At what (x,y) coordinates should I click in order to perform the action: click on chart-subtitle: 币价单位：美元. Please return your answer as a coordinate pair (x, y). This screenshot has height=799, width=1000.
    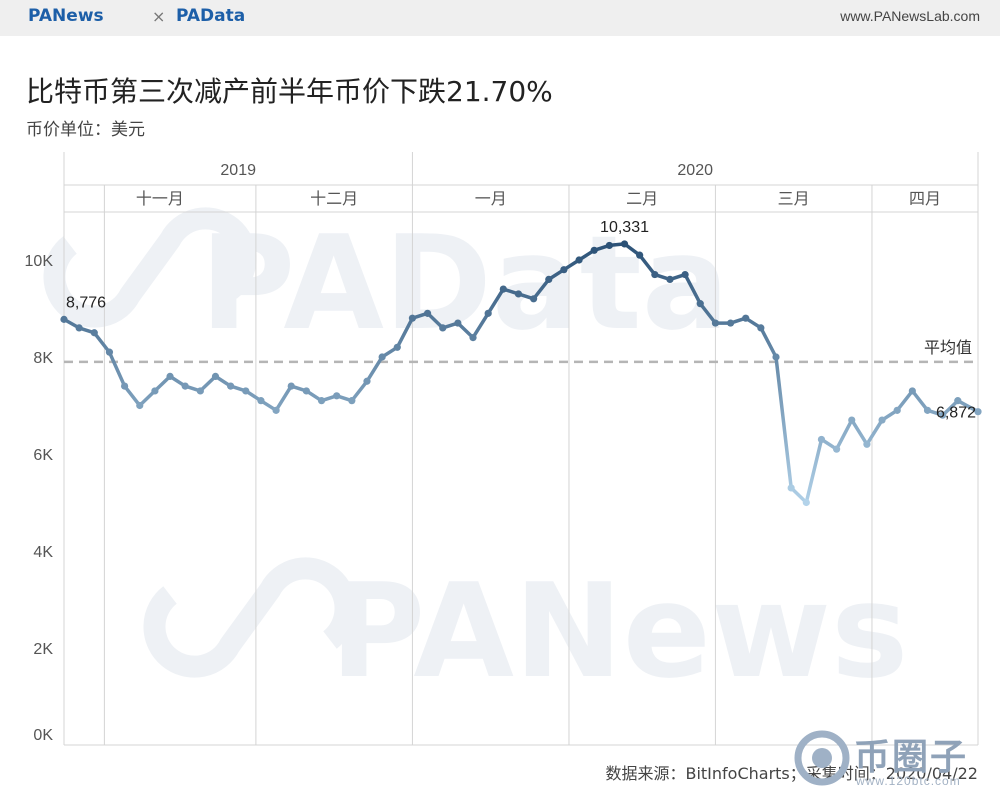
    Looking at the image, I should click on (85, 130).